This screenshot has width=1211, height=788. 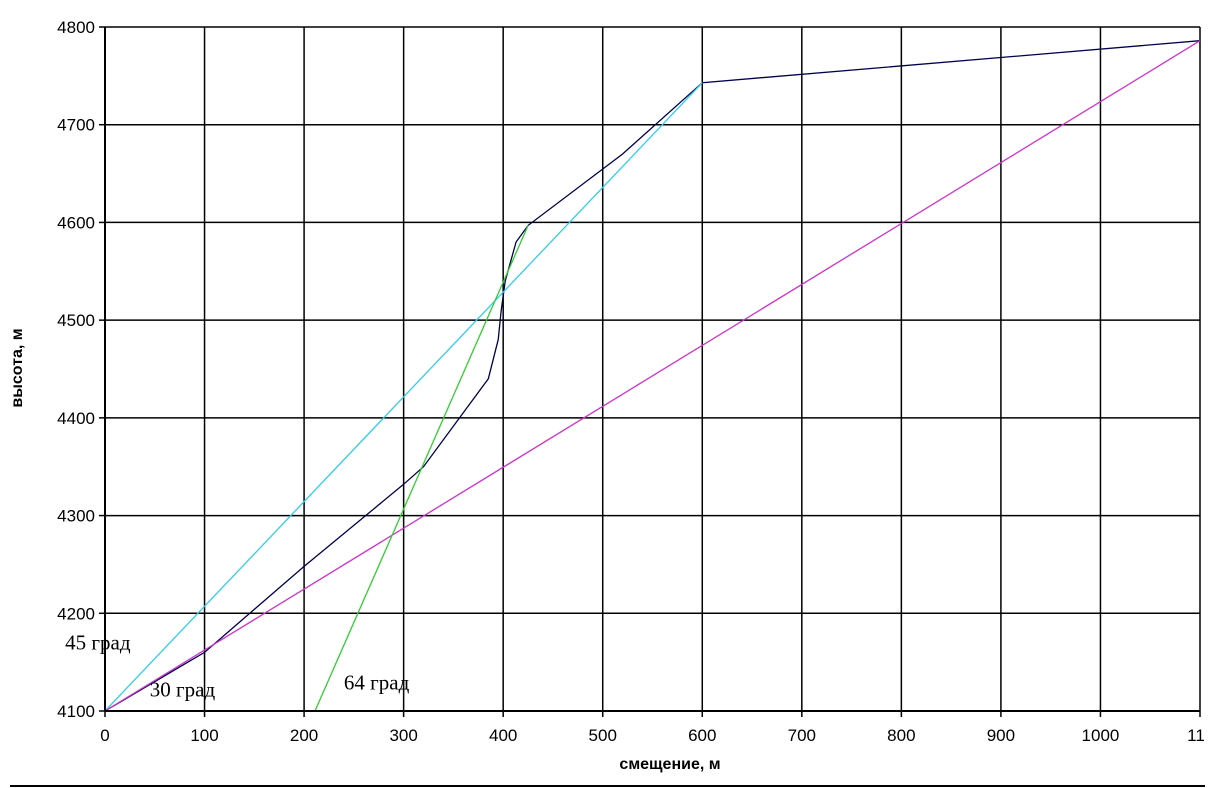 What do you see at coordinates (76, 711) in the screenshot?
I see `y-tick-label: 4100` at bounding box center [76, 711].